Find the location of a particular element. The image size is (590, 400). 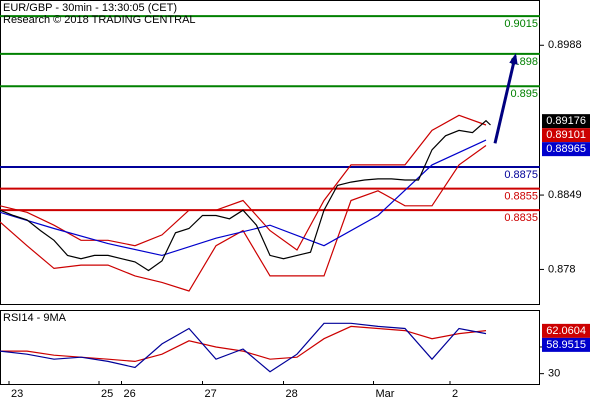

level-label: 0.8855 is located at coordinates (521, 197).